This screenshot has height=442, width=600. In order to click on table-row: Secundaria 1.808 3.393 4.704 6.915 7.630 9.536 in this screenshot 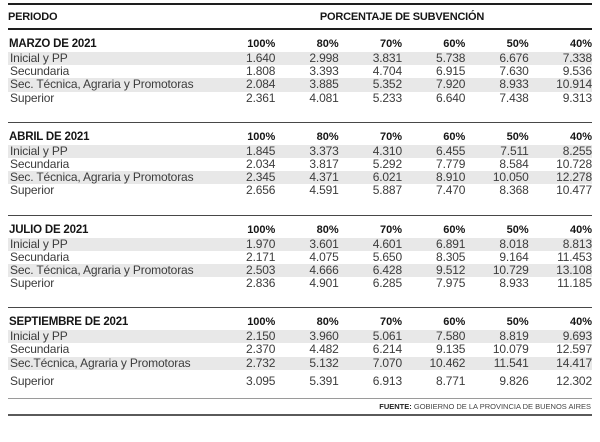, I will do `click(300, 71)`.